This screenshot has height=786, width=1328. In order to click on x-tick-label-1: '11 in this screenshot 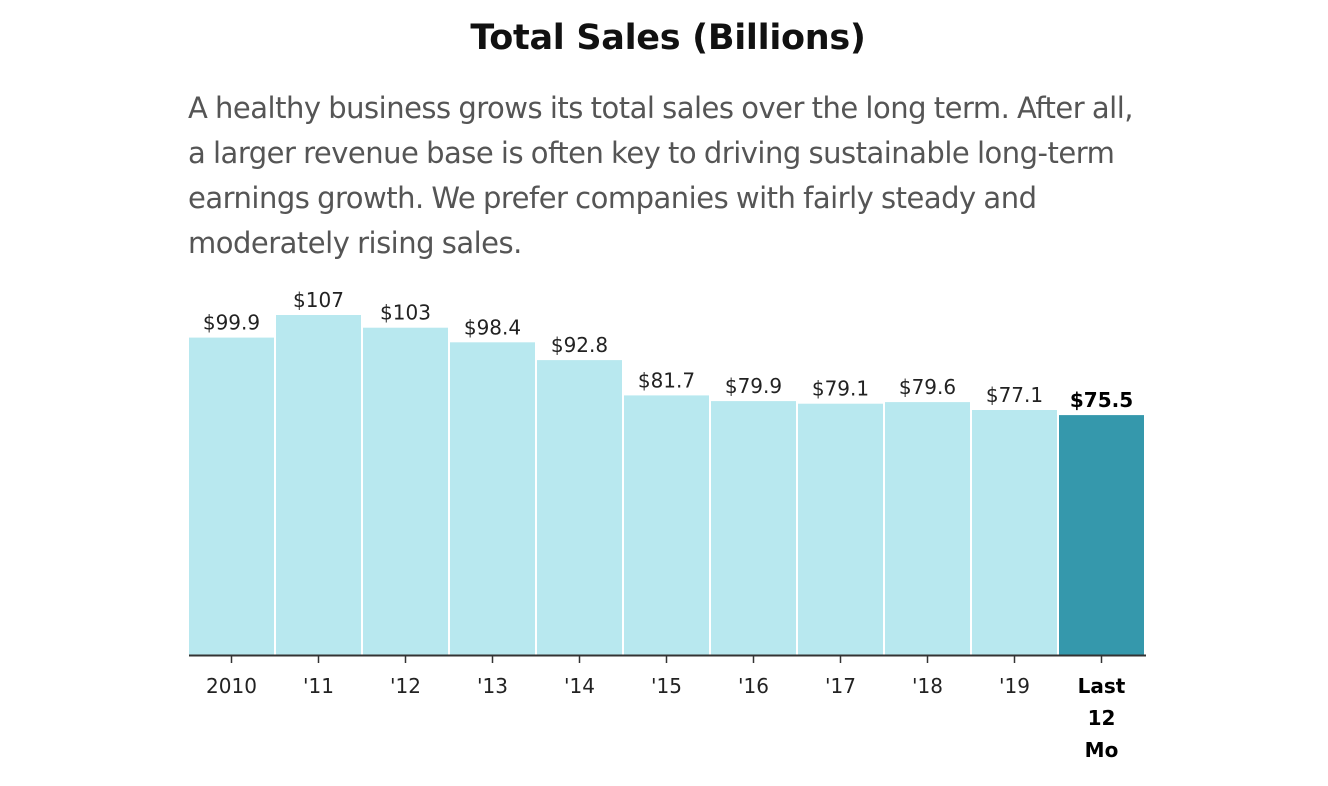, I will do `click(318, 686)`.